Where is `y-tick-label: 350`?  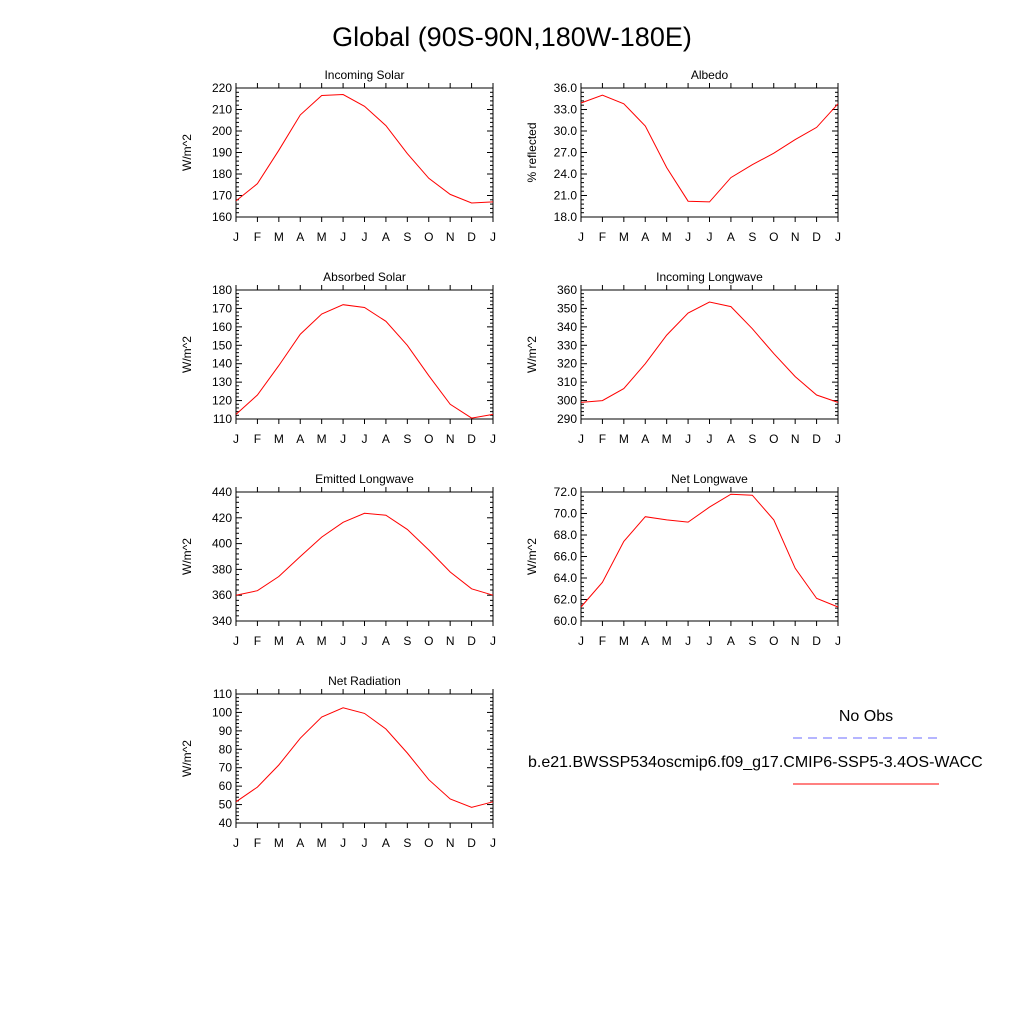
y-tick-label: 350 is located at coordinates (567, 308).